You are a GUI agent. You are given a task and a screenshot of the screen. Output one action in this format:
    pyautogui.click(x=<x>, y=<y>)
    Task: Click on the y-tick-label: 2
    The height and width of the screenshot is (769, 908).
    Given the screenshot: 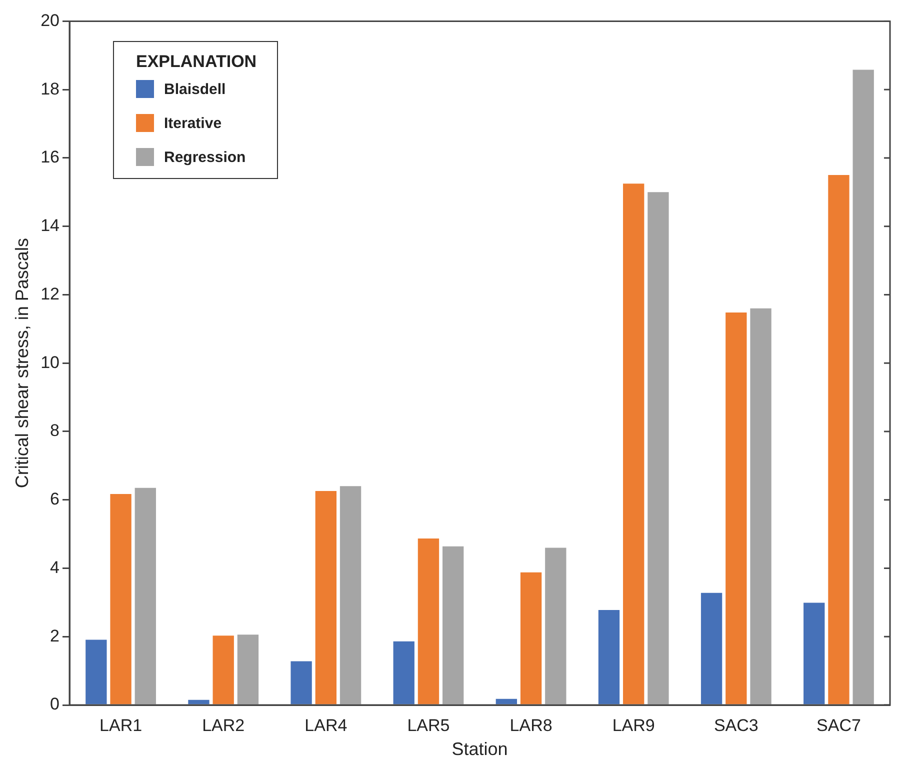 What is the action you would take?
    pyautogui.click(x=55, y=636)
    